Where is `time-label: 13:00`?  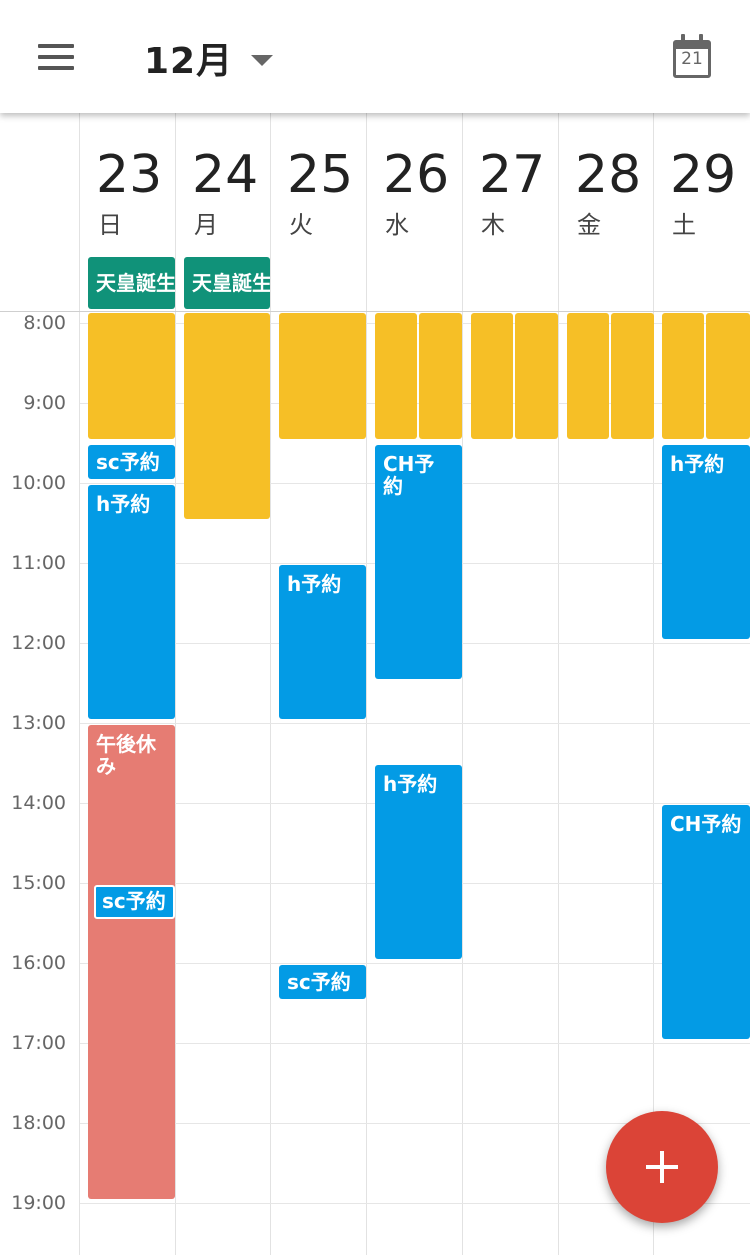 time-label: 13:00 is located at coordinates (38, 723).